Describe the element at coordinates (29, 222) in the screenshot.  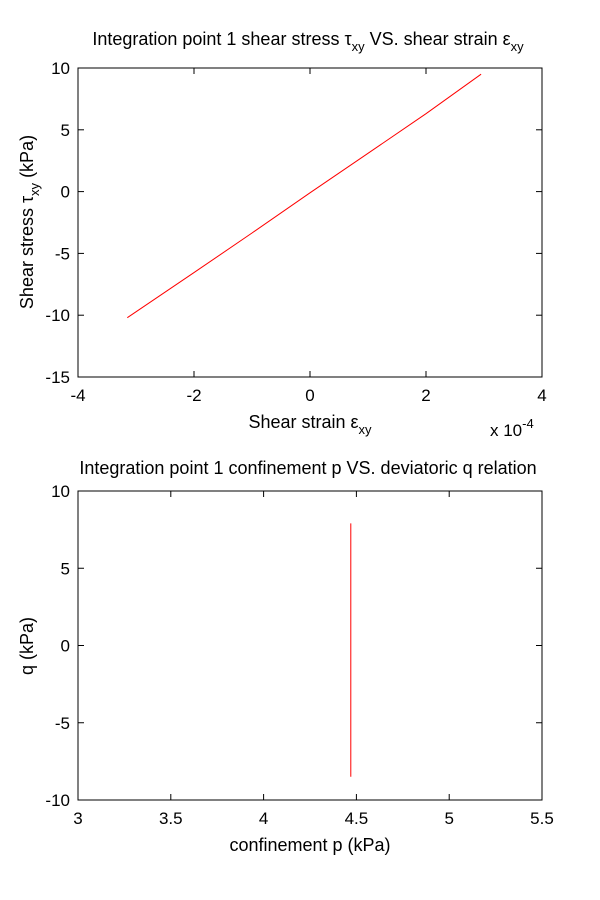
I see `chart-1-y-label: Shear stress τxy (kPa)` at that location.